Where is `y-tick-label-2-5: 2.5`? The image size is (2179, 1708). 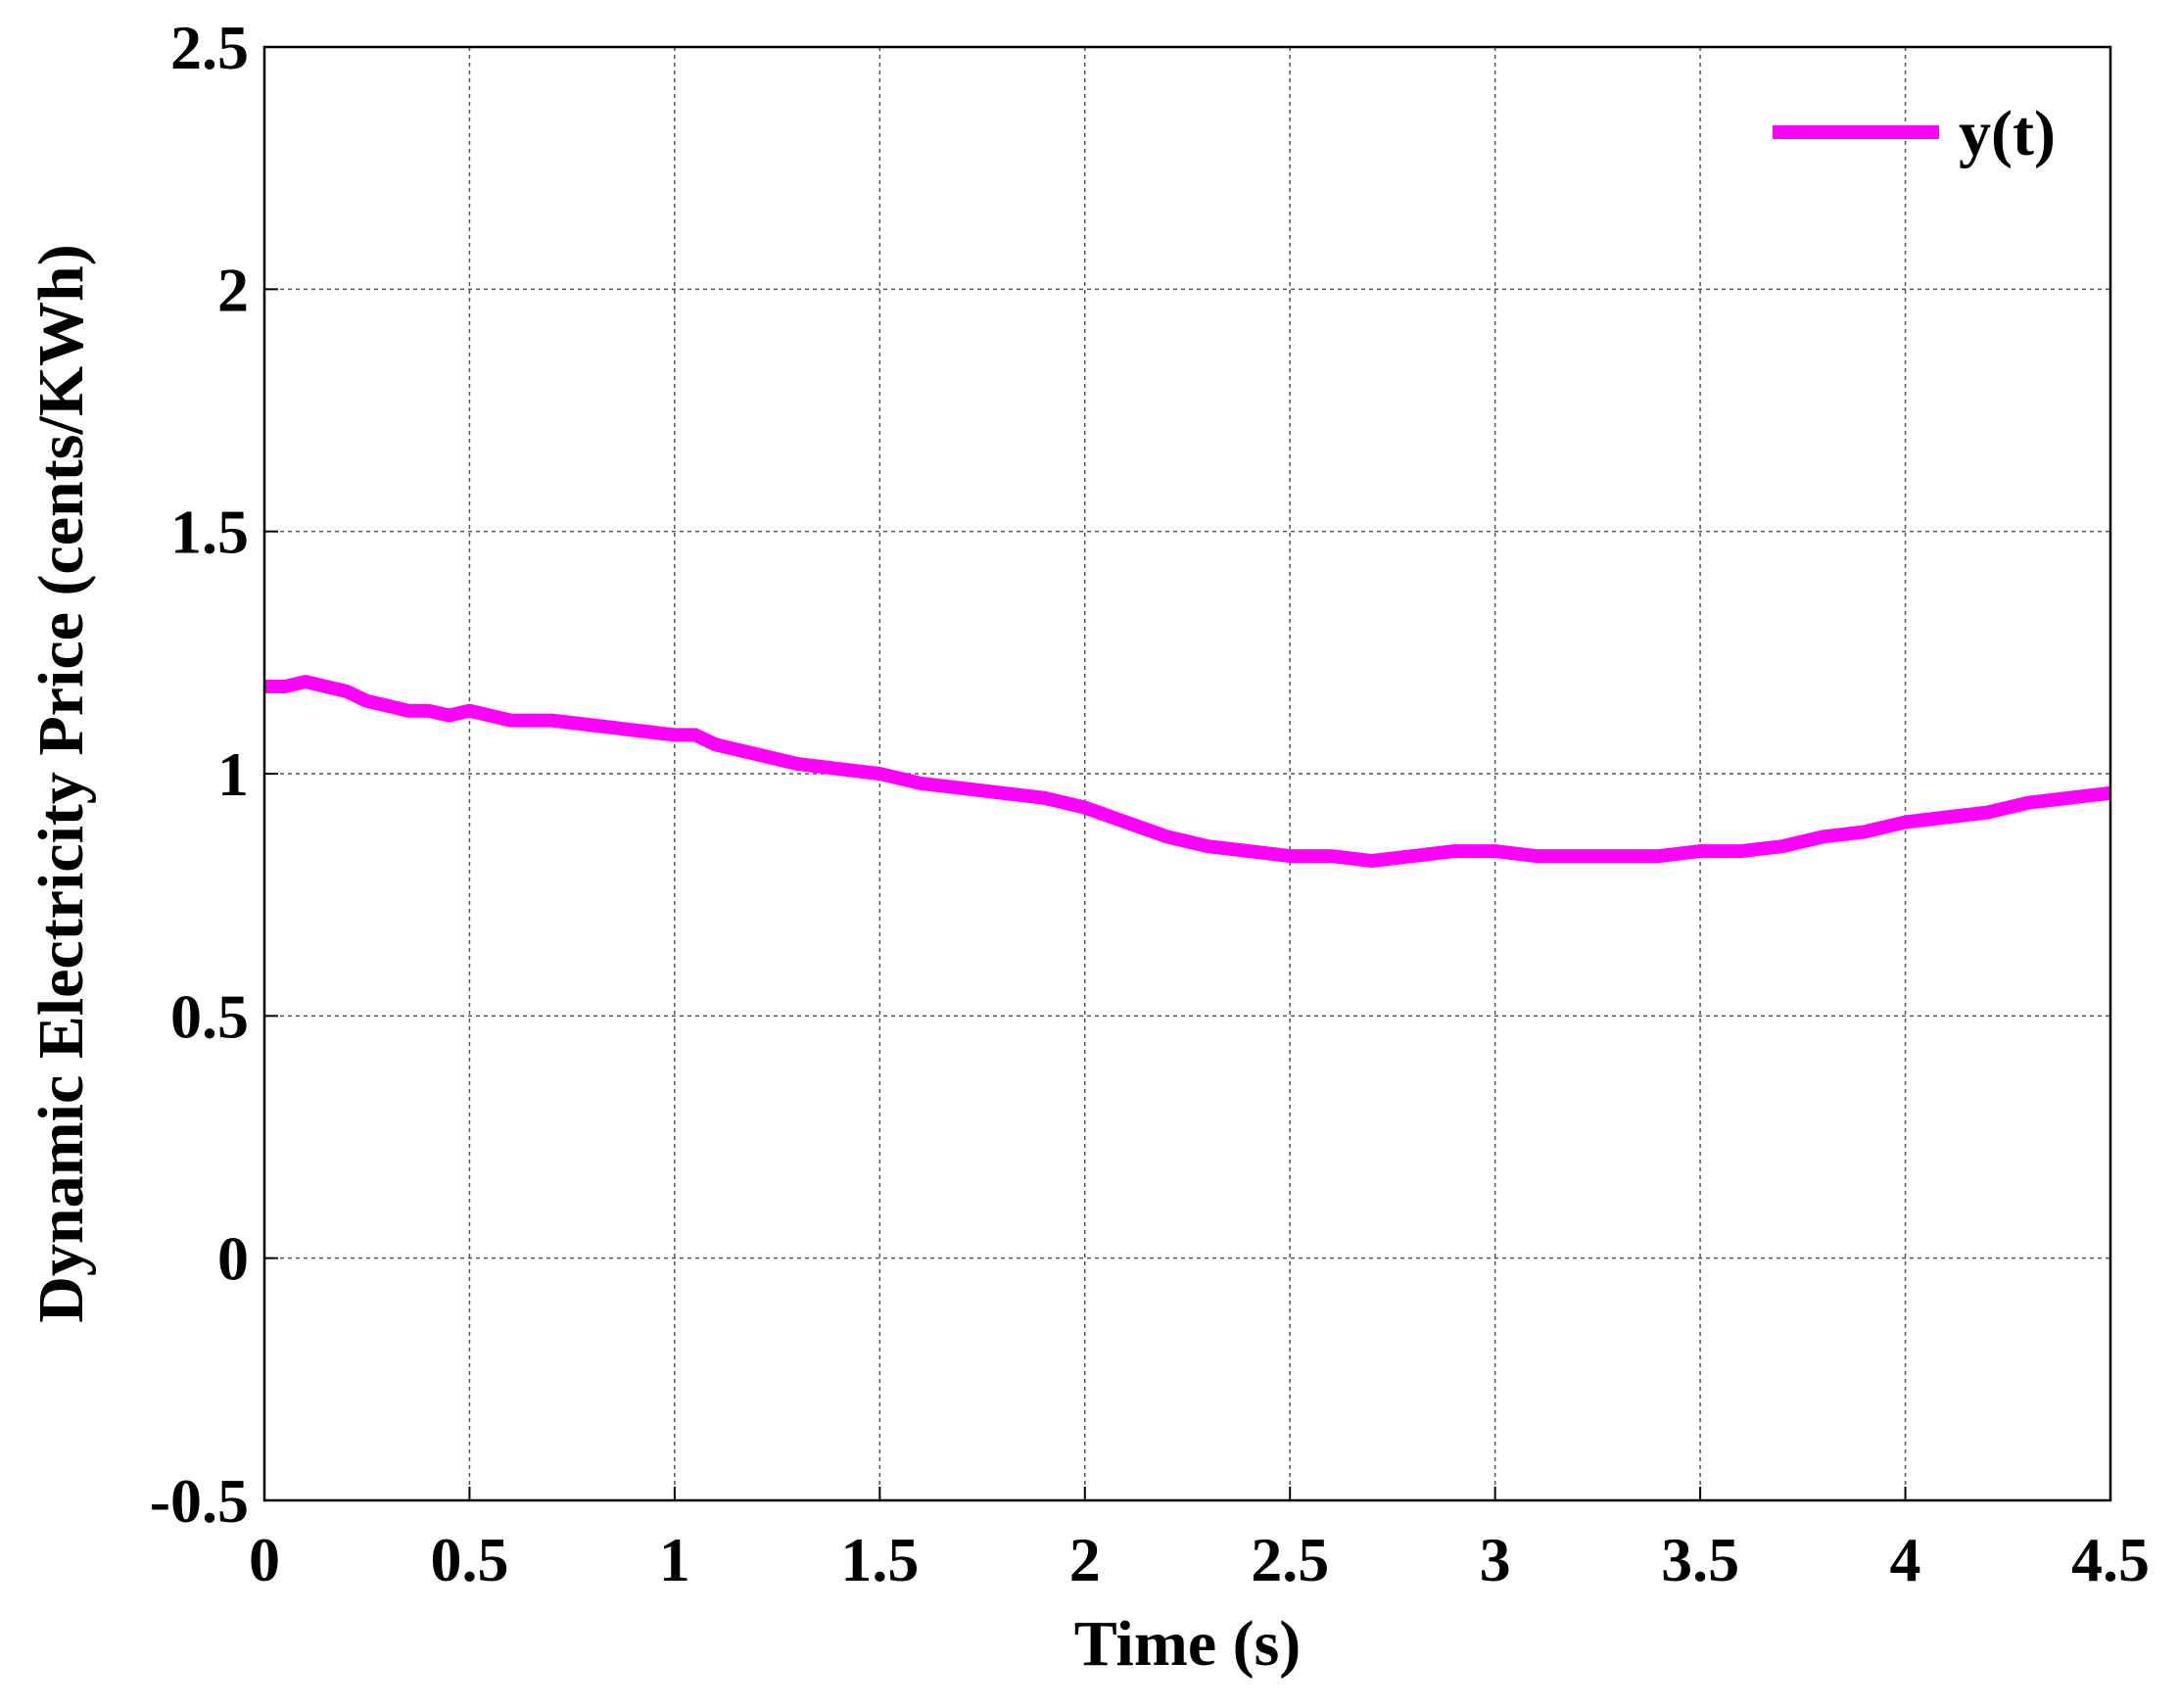 y-tick-label-2-5: 2.5 is located at coordinates (209, 47).